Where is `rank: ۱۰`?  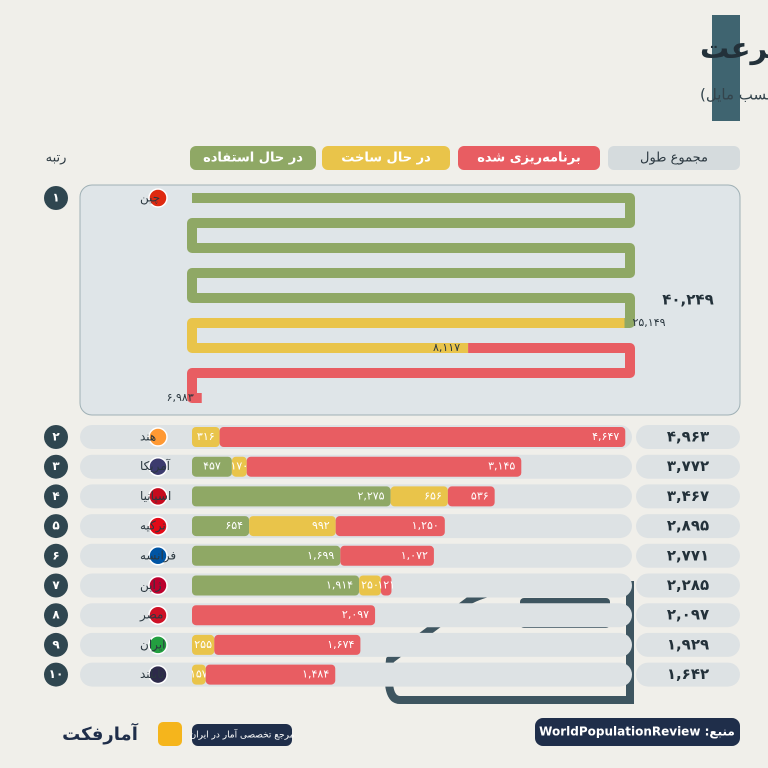
rank: ۱۰ is located at coordinates (56, 674).